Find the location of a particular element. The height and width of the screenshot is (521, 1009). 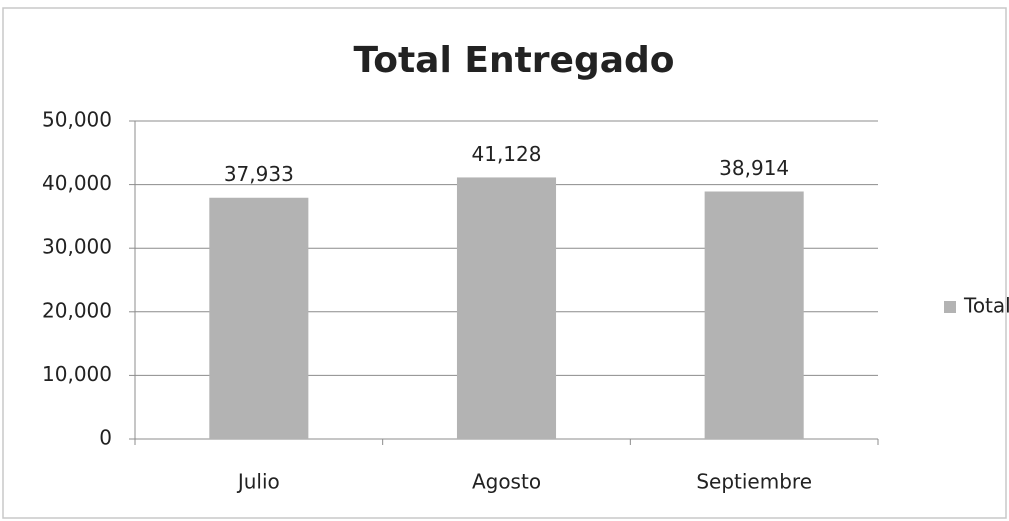

y-tick-label: 0 is located at coordinates (105, 438).